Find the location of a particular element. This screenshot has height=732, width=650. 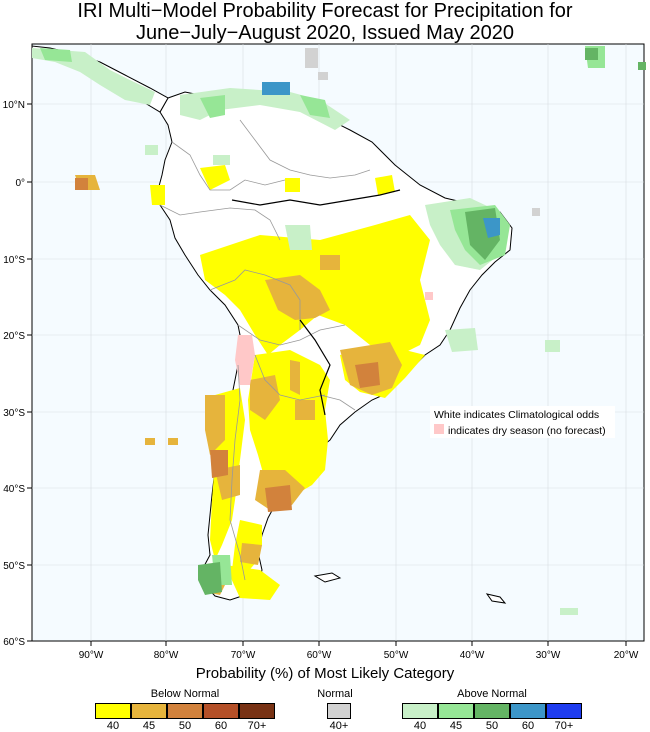

colorbar-title: Probability (%) of Most Likely Category is located at coordinates (325, 673).